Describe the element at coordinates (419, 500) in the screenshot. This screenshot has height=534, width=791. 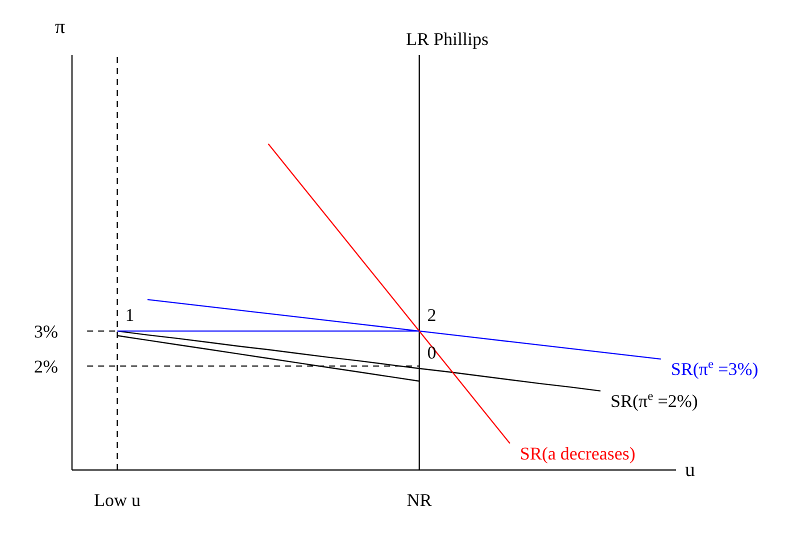
I see `x-tick-label: NR` at that location.